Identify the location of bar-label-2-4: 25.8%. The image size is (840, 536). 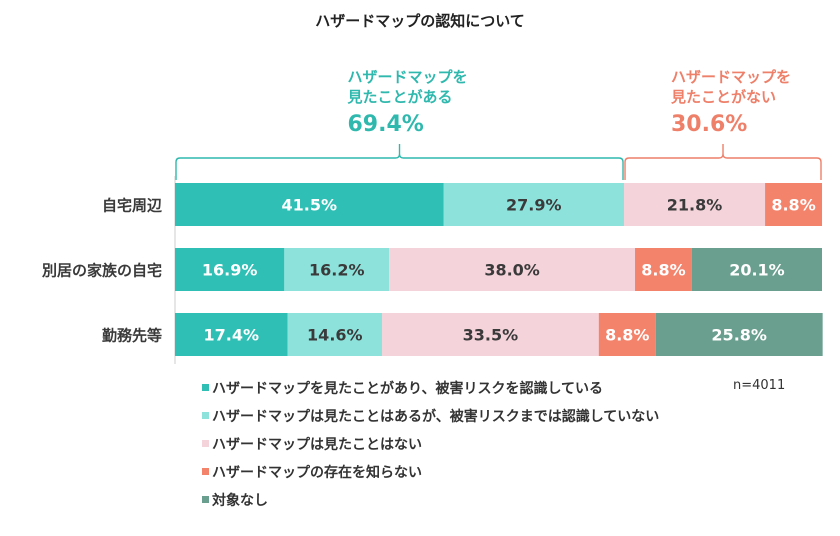
(739, 335).